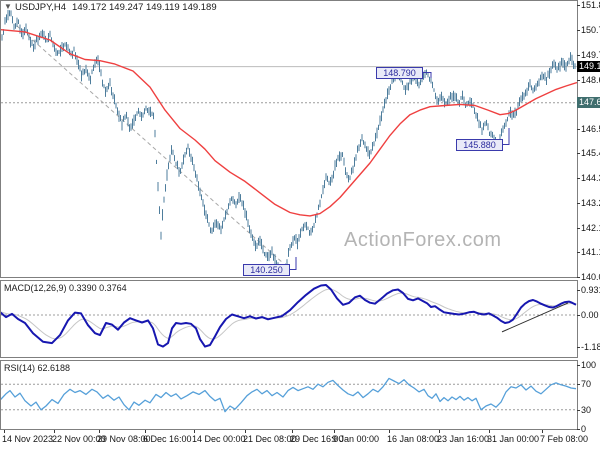 Image resolution: width=600 pixels, height=450 pixels. What do you see at coordinates (144, 7) in the screenshot?
I see `chart-title-ohlc: 149.172 149.247 149.119 149.189` at bounding box center [144, 7].